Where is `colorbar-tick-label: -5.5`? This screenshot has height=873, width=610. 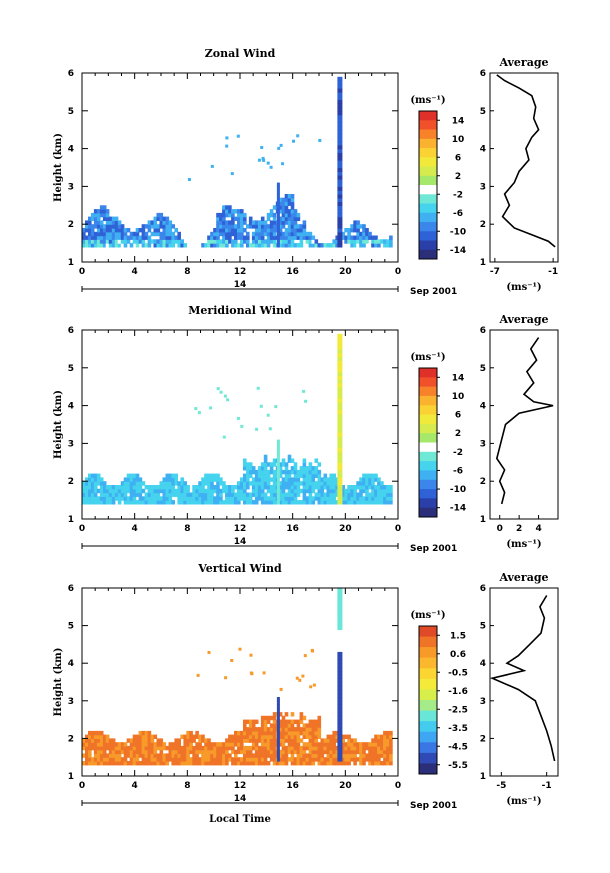 colorbar-tick-label: -5.5 is located at coordinates (458, 766).